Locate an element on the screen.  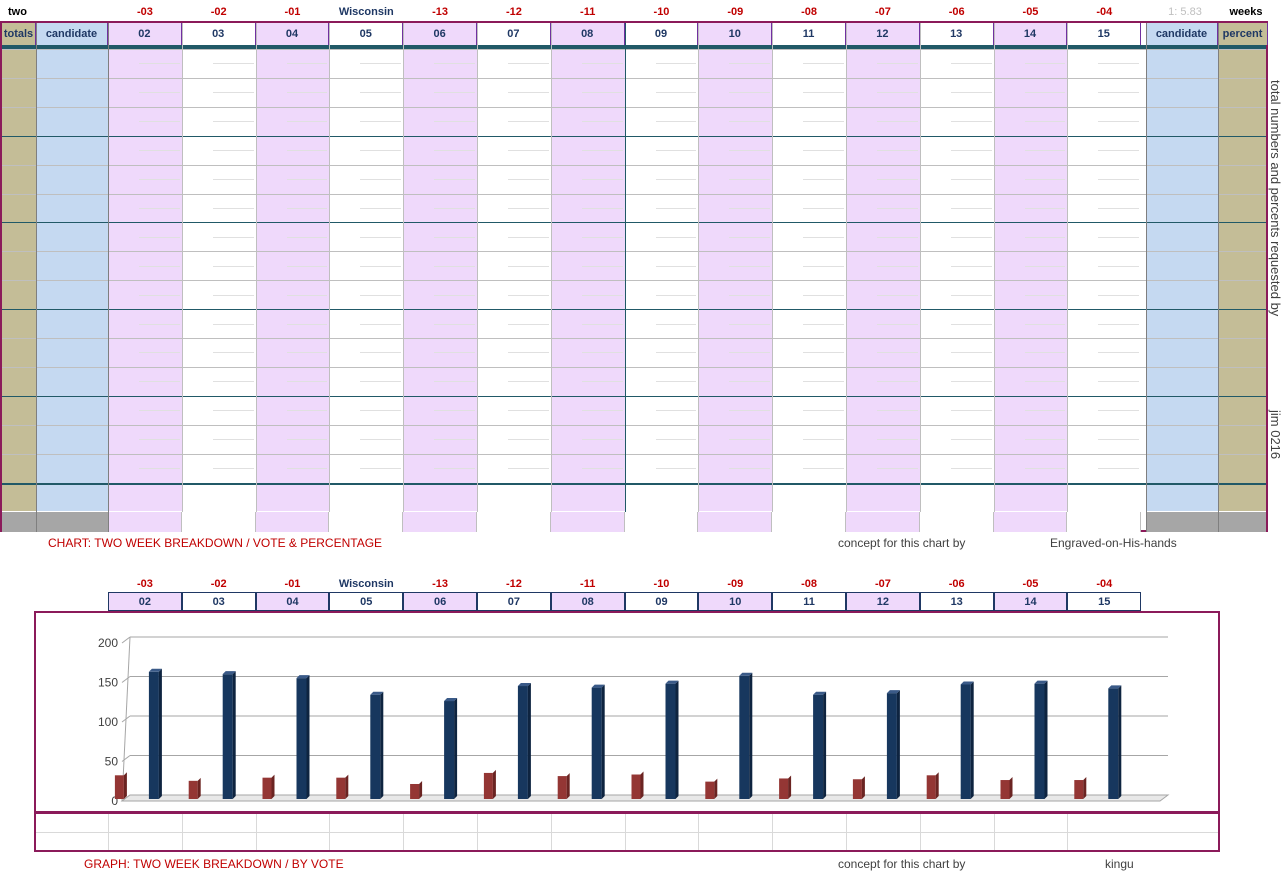
date-header: 09 is located at coordinates (661, 34).